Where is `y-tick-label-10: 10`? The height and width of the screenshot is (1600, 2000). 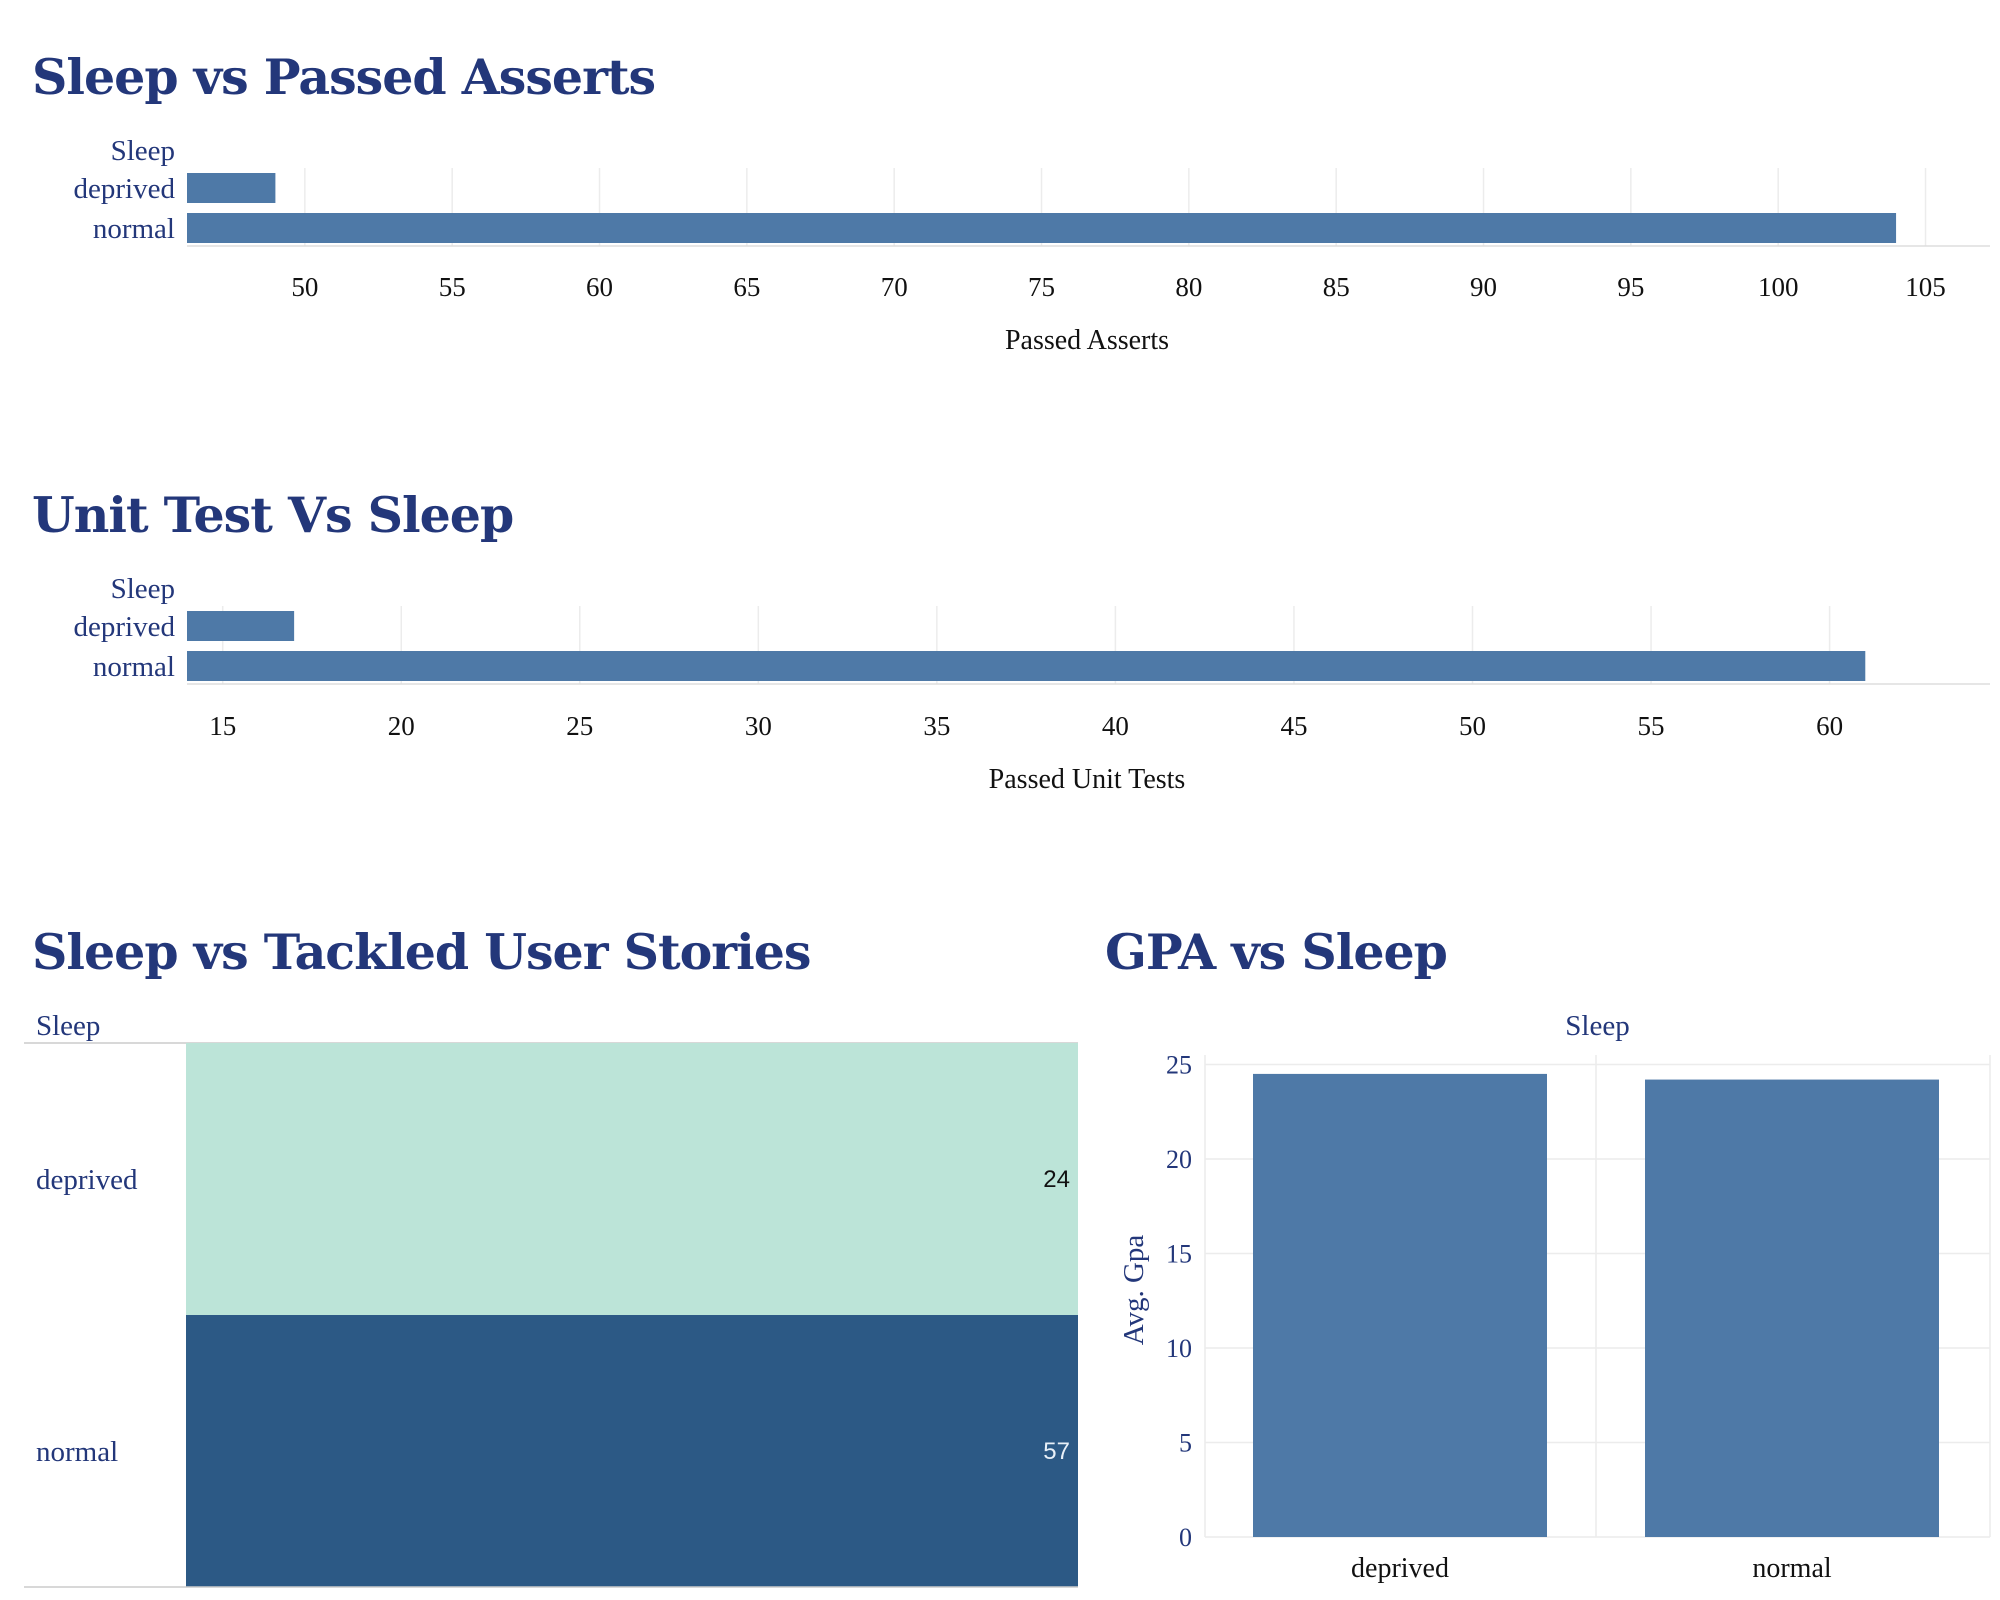
y-tick-label-10: 10 is located at coordinates (1179, 1348).